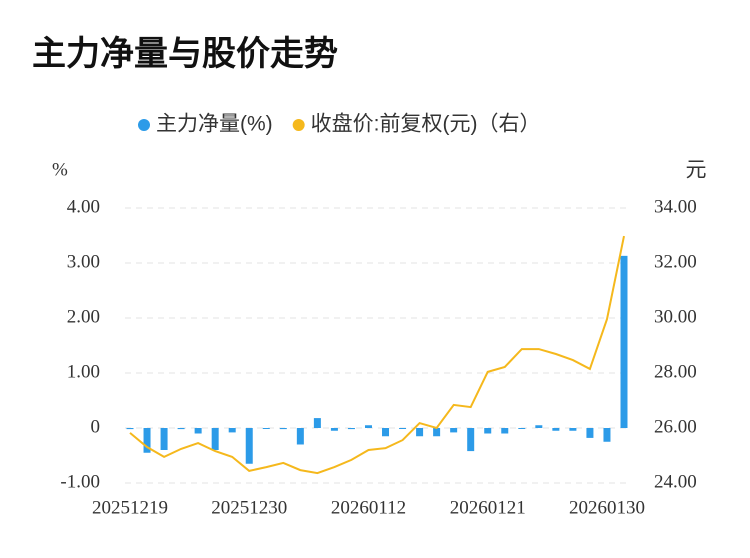 Image resolution: width=750 pixels, height=558 pixels. Describe the element at coordinates (249, 507) in the screenshot. I see `x-tick-label: 20251230` at that location.